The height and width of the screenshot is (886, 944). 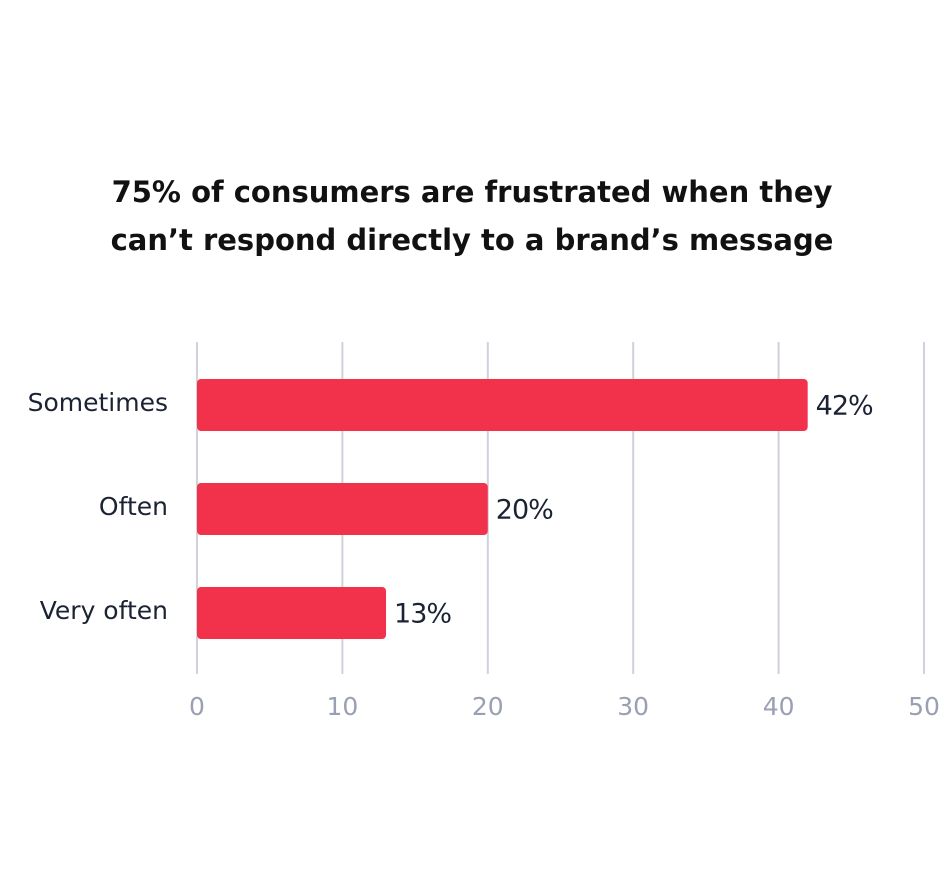 I want to click on x-tick-label: 0, so click(x=197, y=706).